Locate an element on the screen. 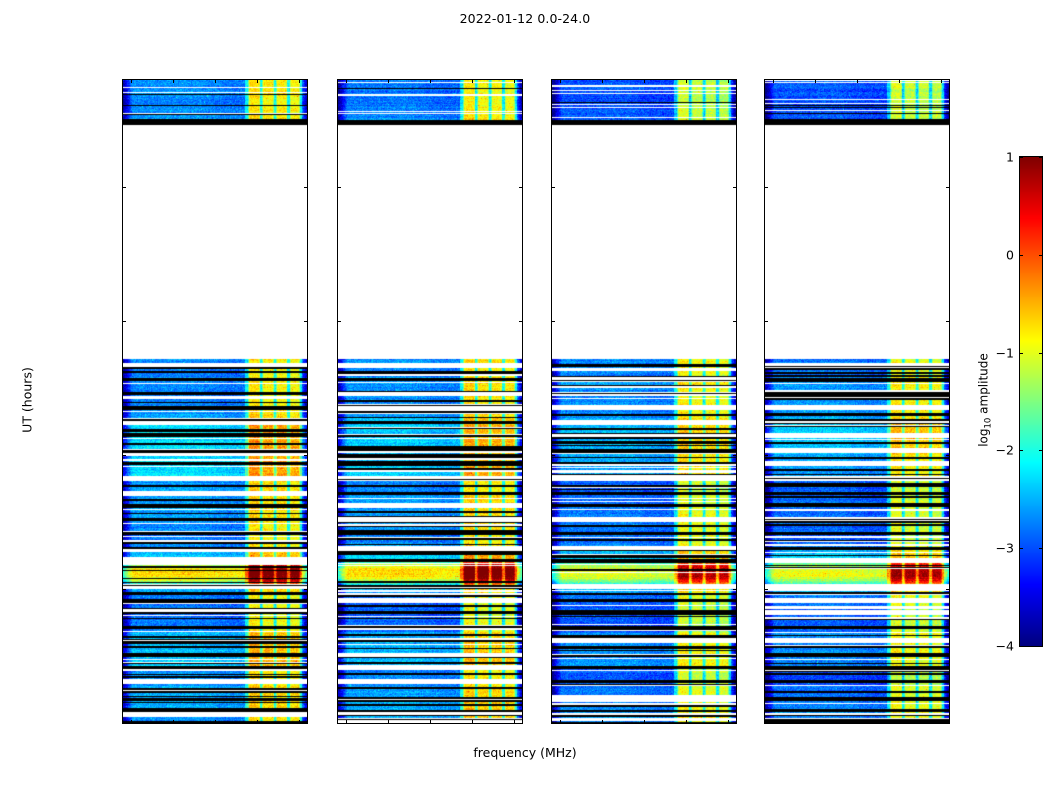 The width and height of the screenshot is (1050, 800). y-axis-label: UT (hours) is located at coordinates (27, 400).